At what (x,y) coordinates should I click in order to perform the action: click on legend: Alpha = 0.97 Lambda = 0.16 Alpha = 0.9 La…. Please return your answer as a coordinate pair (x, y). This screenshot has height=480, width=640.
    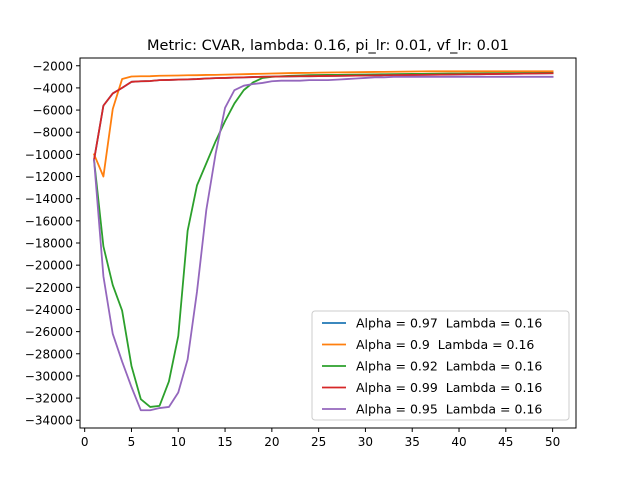
    Looking at the image, I should click on (440, 365).